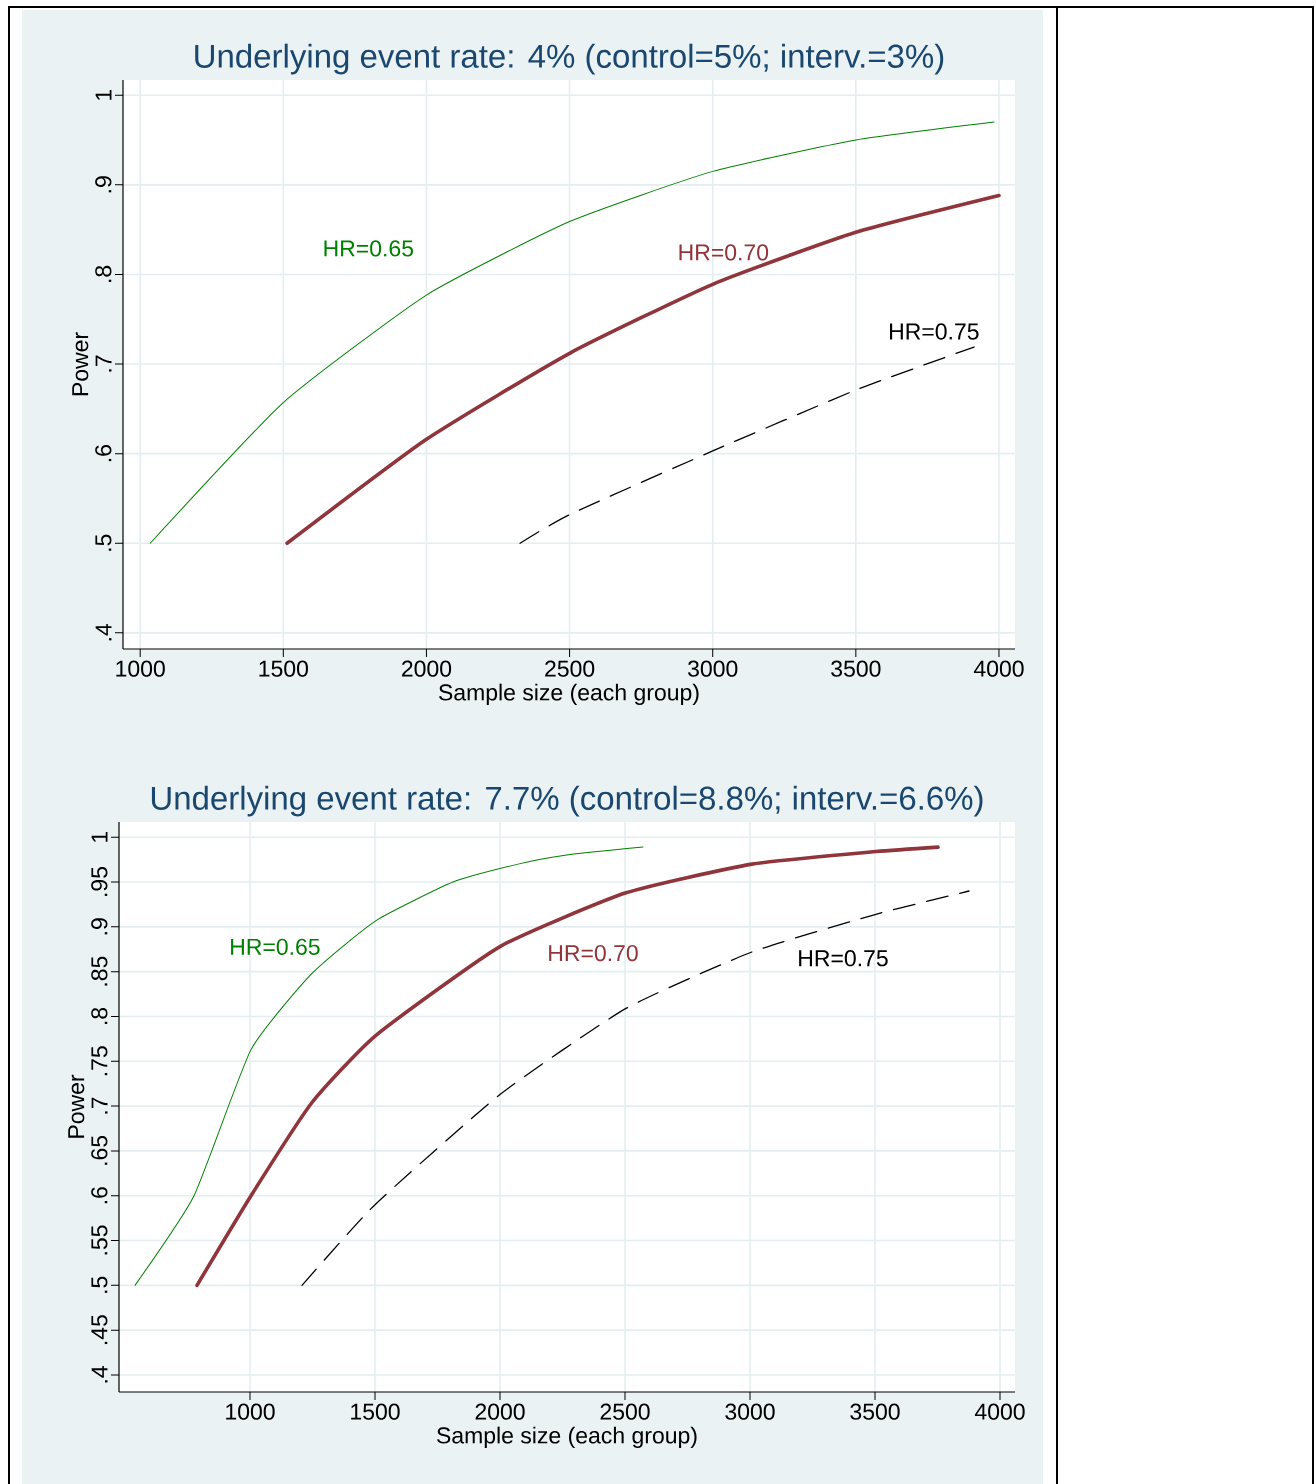 The image size is (1316, 1484). I want to click on y-tick-label: .45, so click(99, 1330).